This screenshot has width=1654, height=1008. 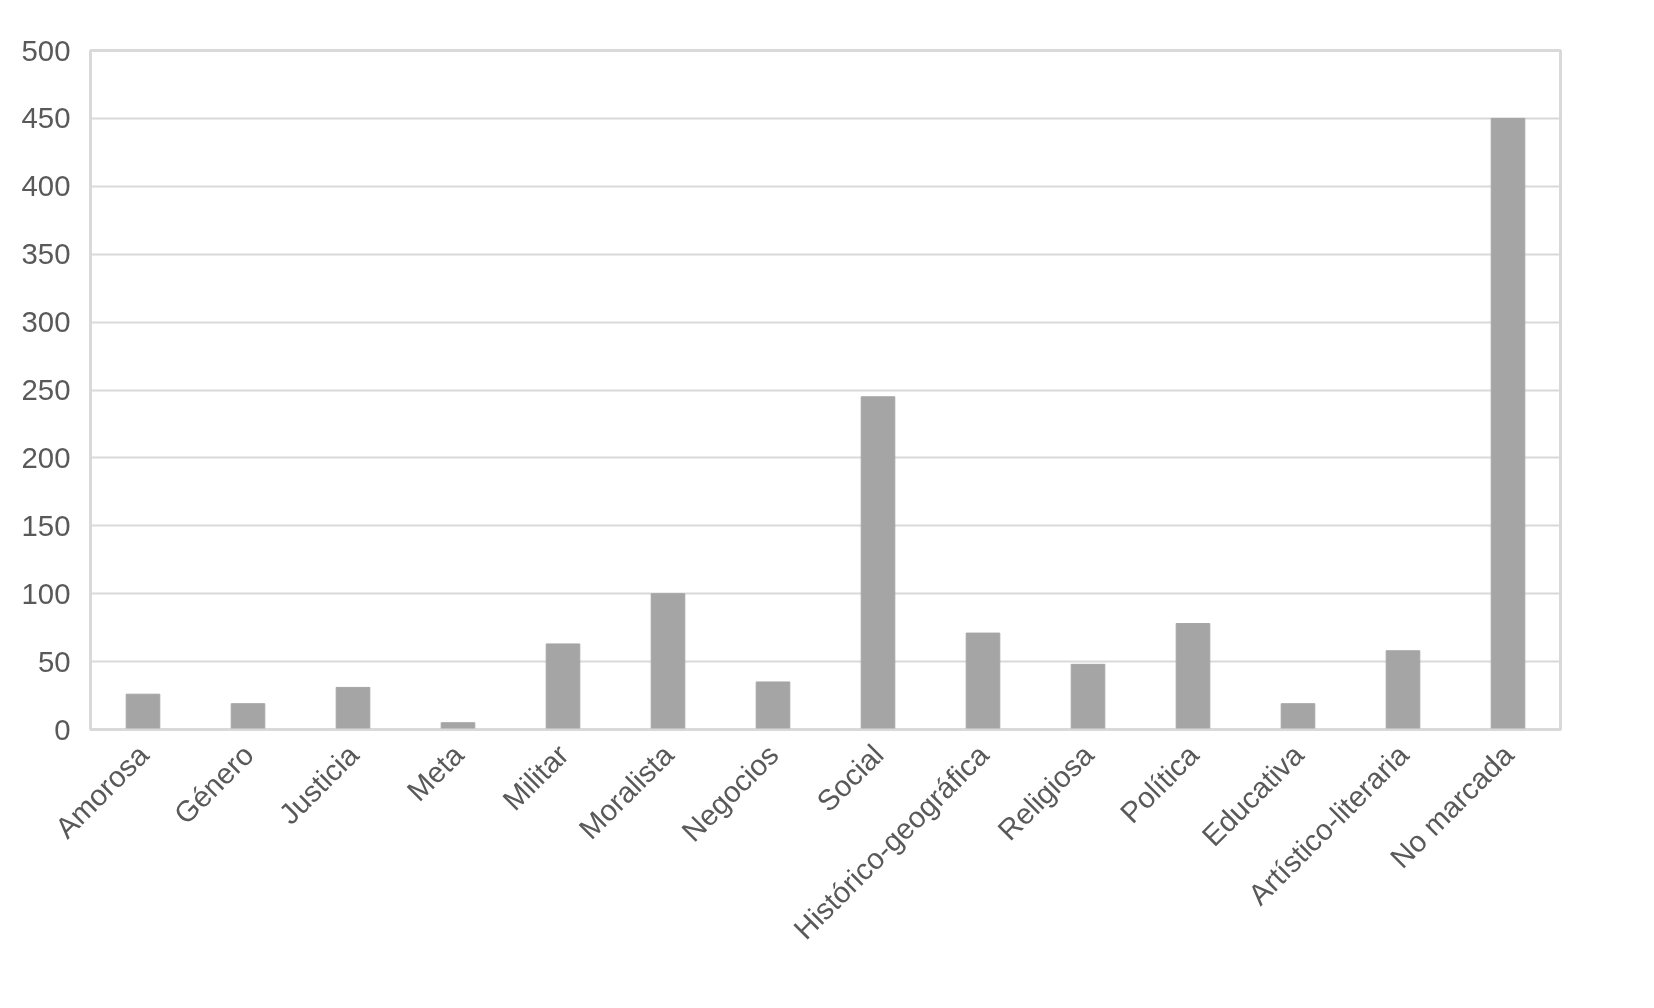 I want to click on y-tick-label: 0, so click(x=62, y=729).